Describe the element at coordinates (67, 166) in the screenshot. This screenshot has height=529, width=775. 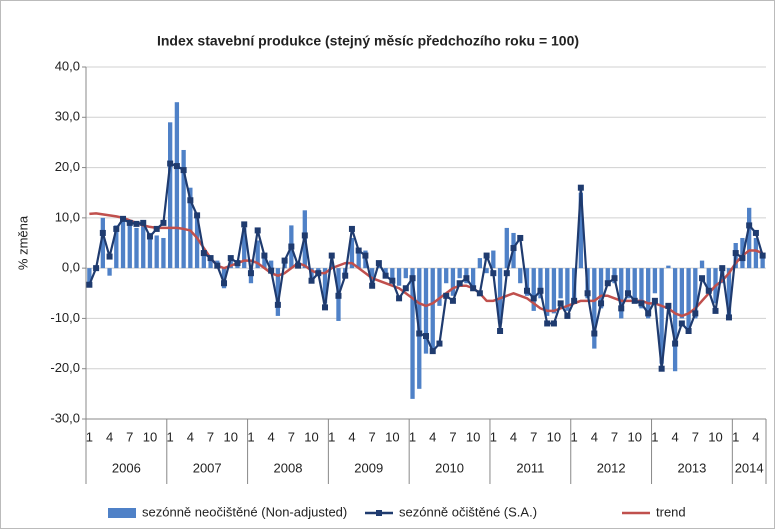
I see `y-tick-label: 20,0` at that location.